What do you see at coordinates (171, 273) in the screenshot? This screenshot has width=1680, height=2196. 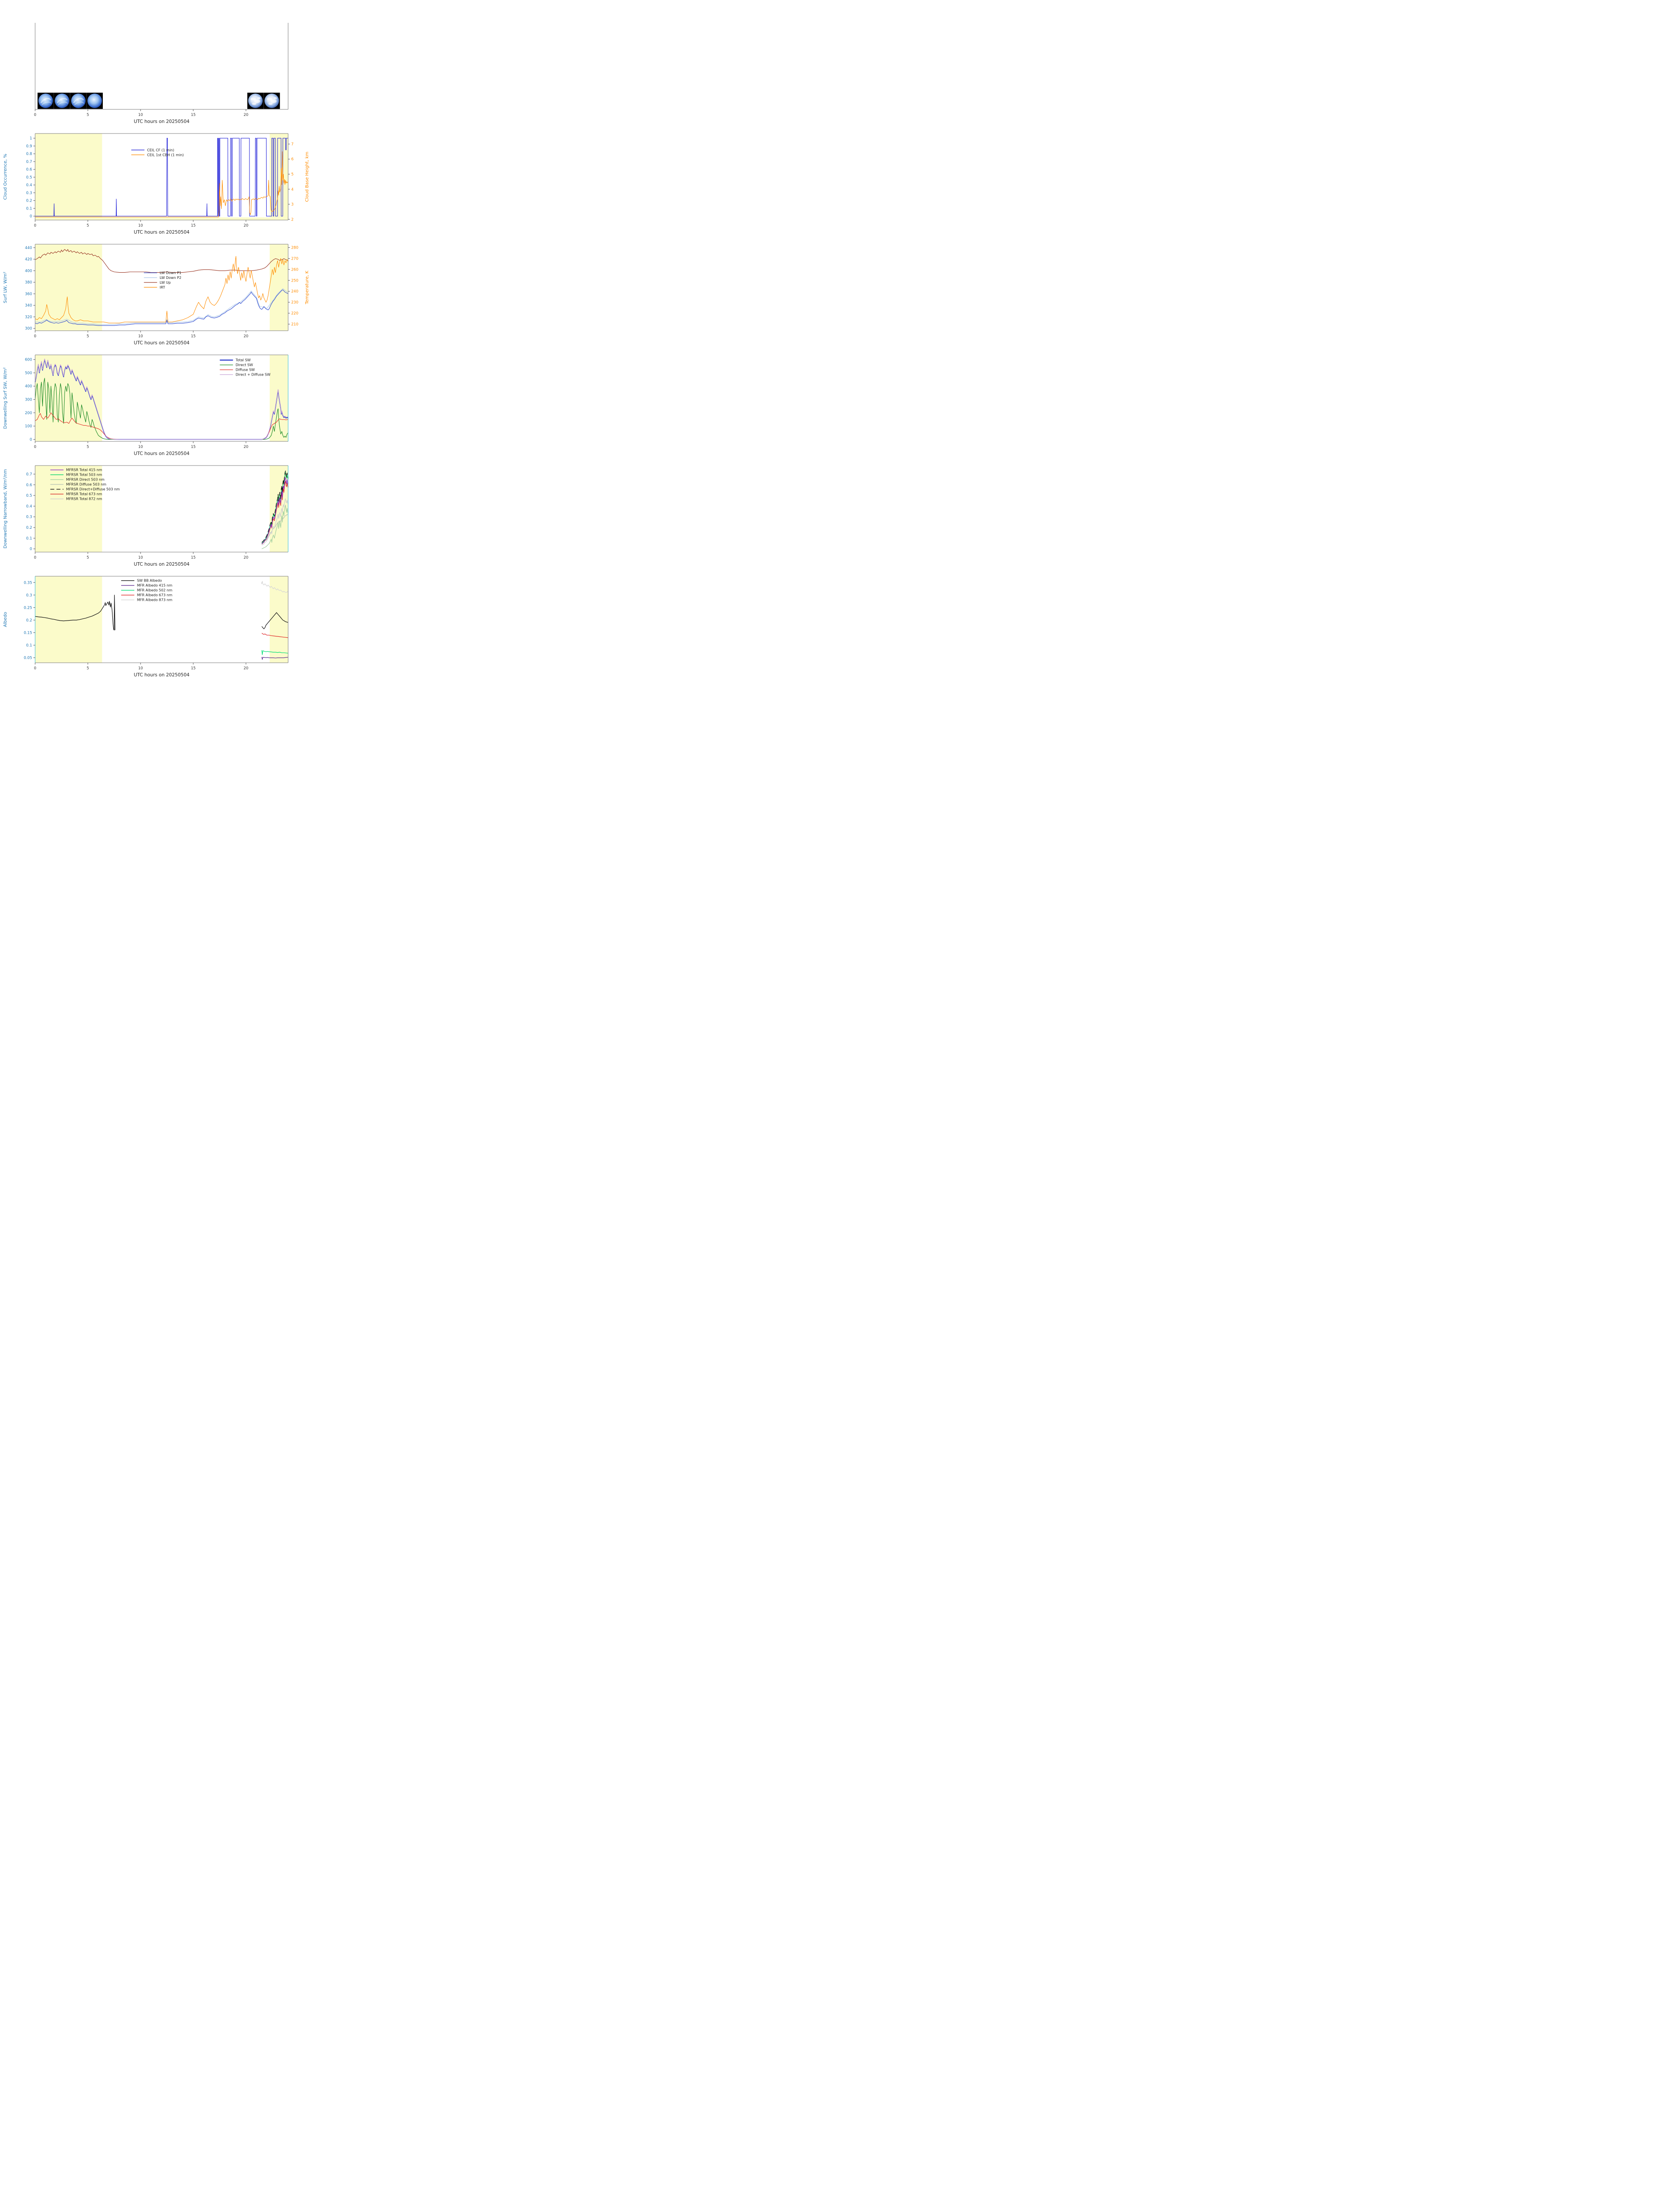 I see `legend-label-lw-down-p1: LW Down P1` at bounding box center [171, 273].